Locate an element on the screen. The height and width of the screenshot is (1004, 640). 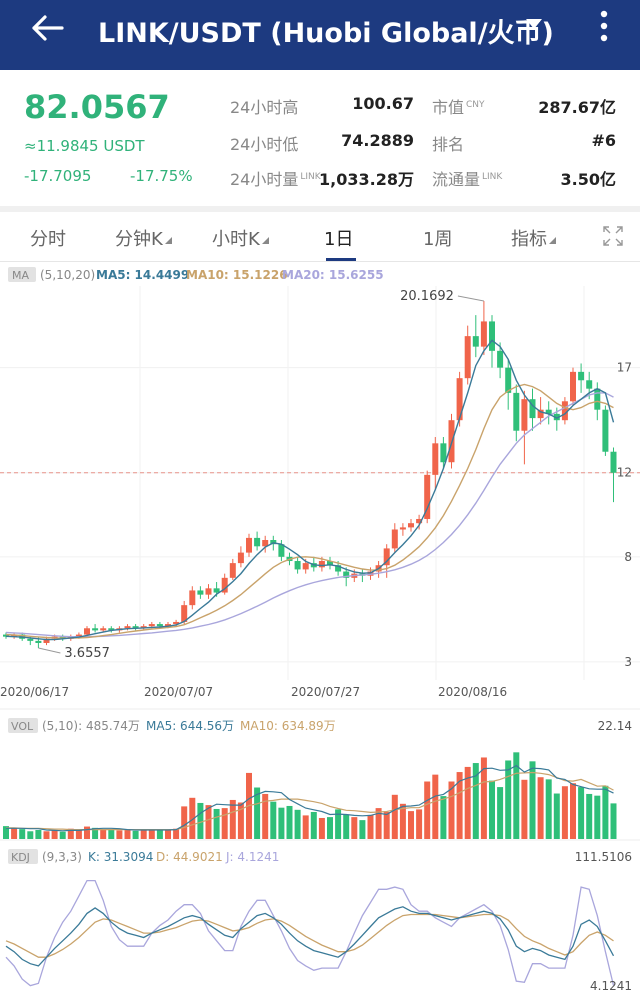
dropdown-corner-icon is located at coordinates (265, 240).